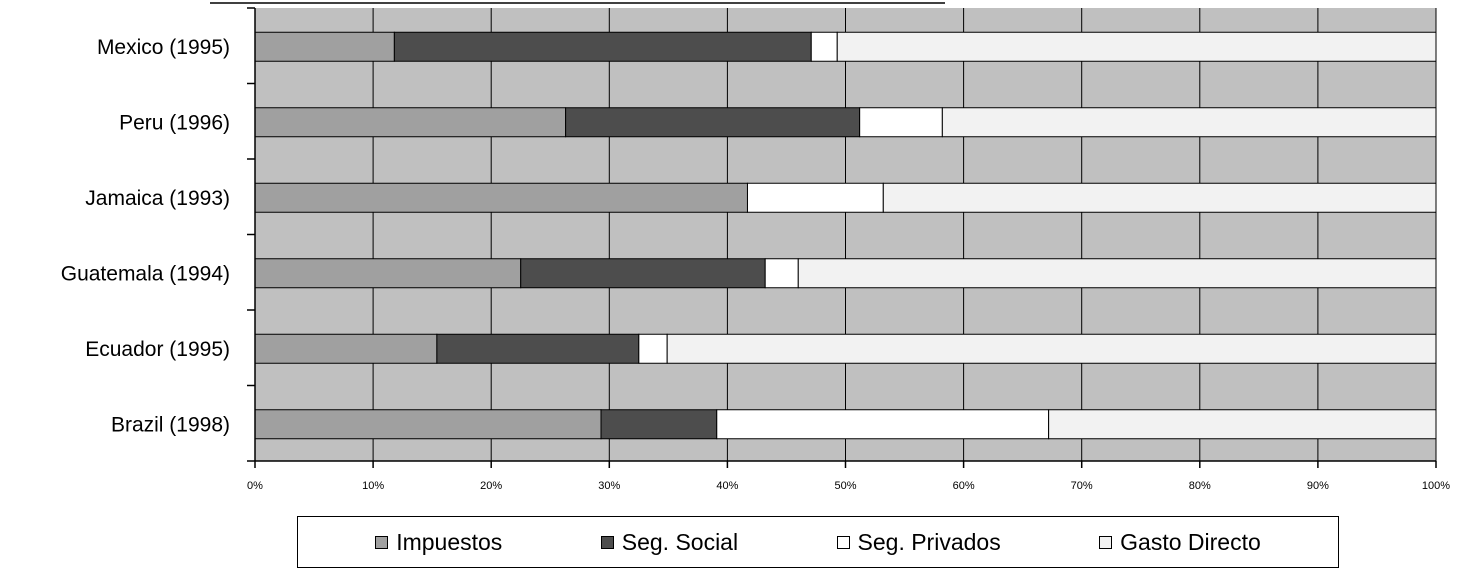  What do you see at coordinates (964, 486) in the screenshot?
I see `x-tick-label: 60%` at bounding box center [964, 486].